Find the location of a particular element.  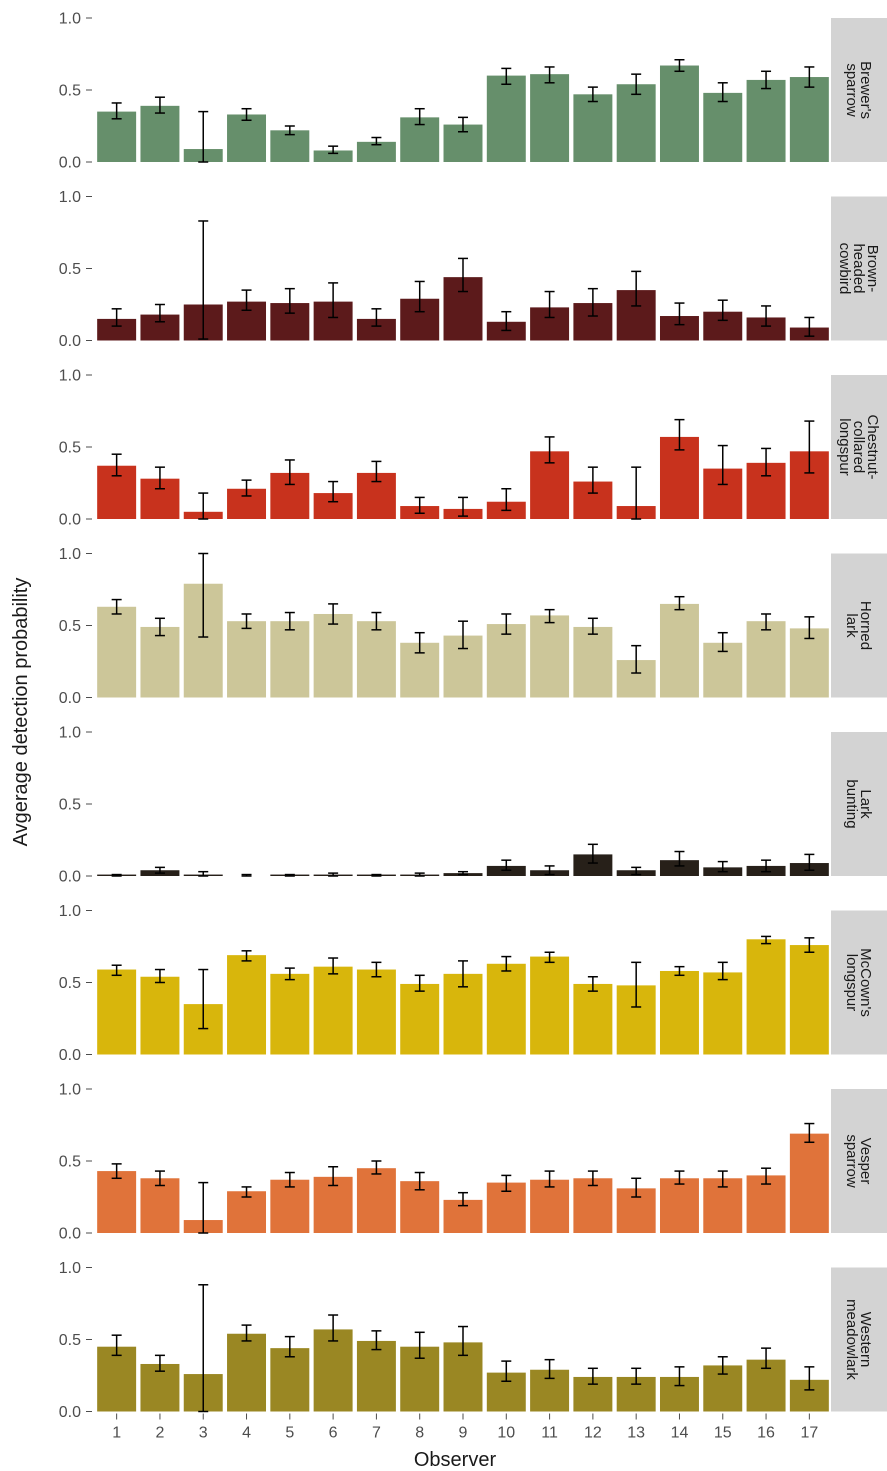

x-tick-label: 8 is located at coordinates (419, 1433).